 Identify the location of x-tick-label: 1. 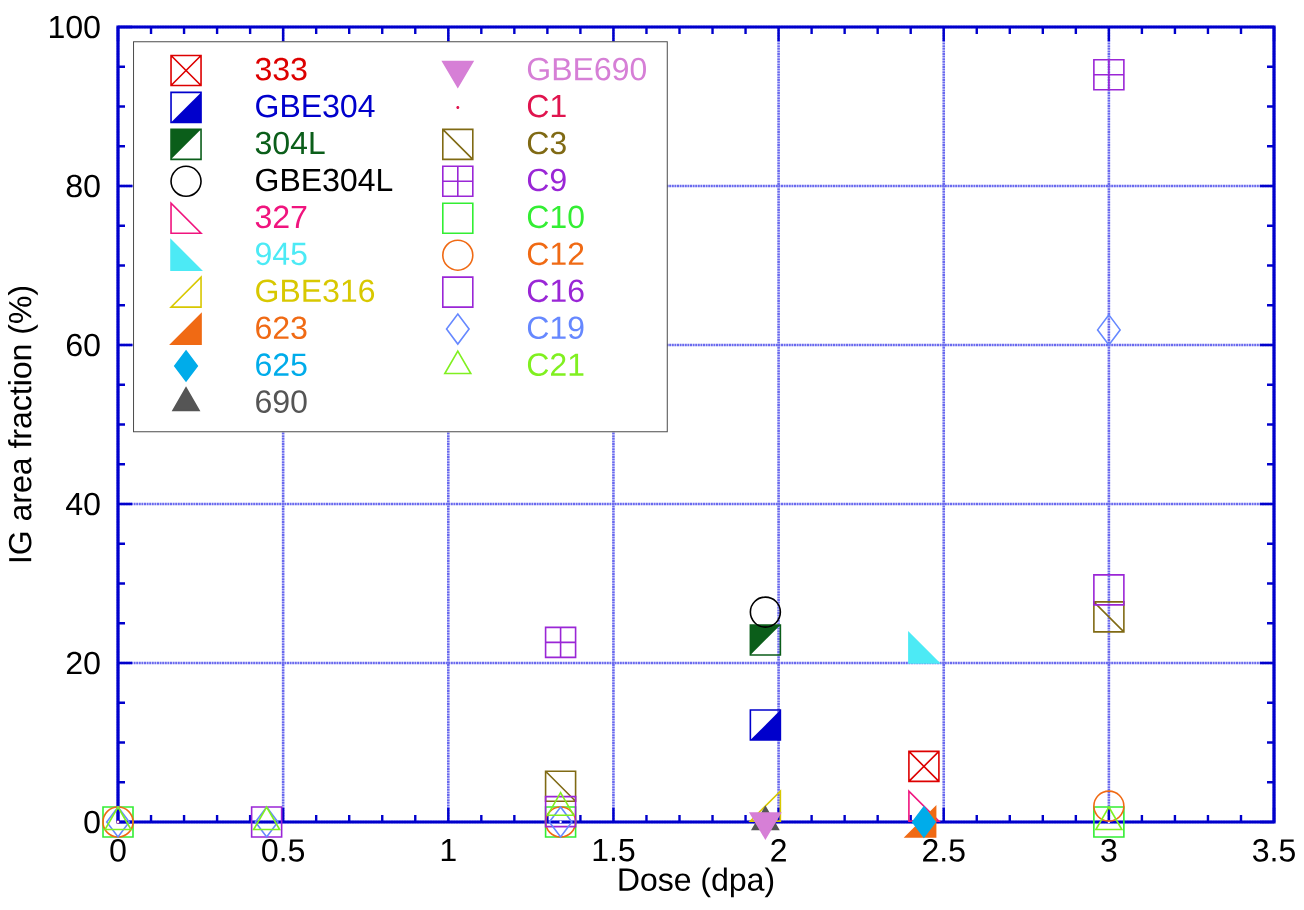
(448, 850).